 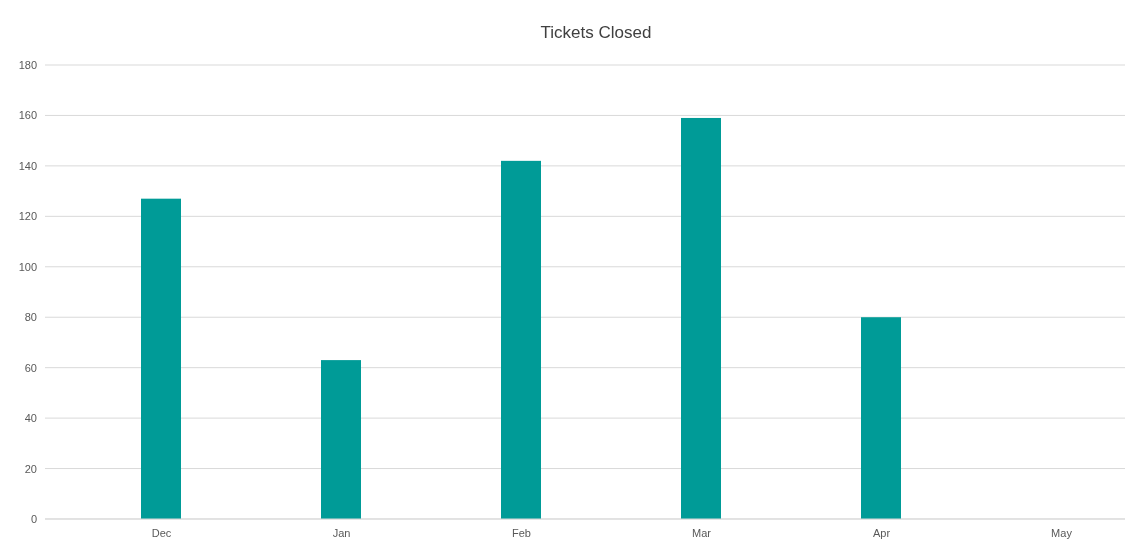 What do you see at coordinates (30, 367) in the screenshot?
I see `y-tick-label: 60` at bounding box center [30, 367].